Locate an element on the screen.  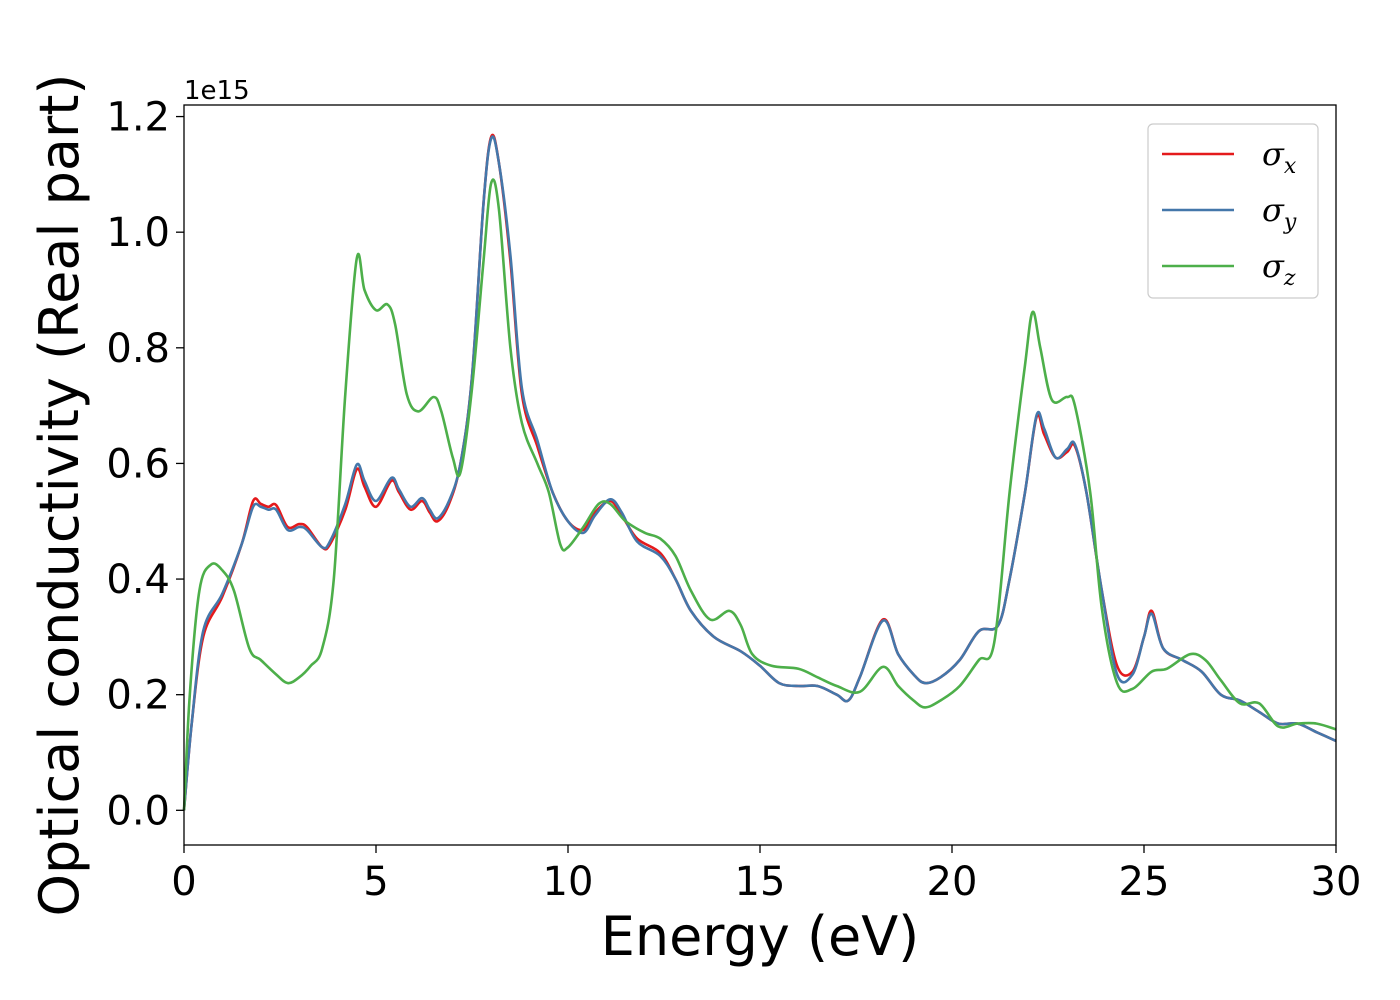
x-axis-title: Energy (eV) is located at coordinates (760, 936).